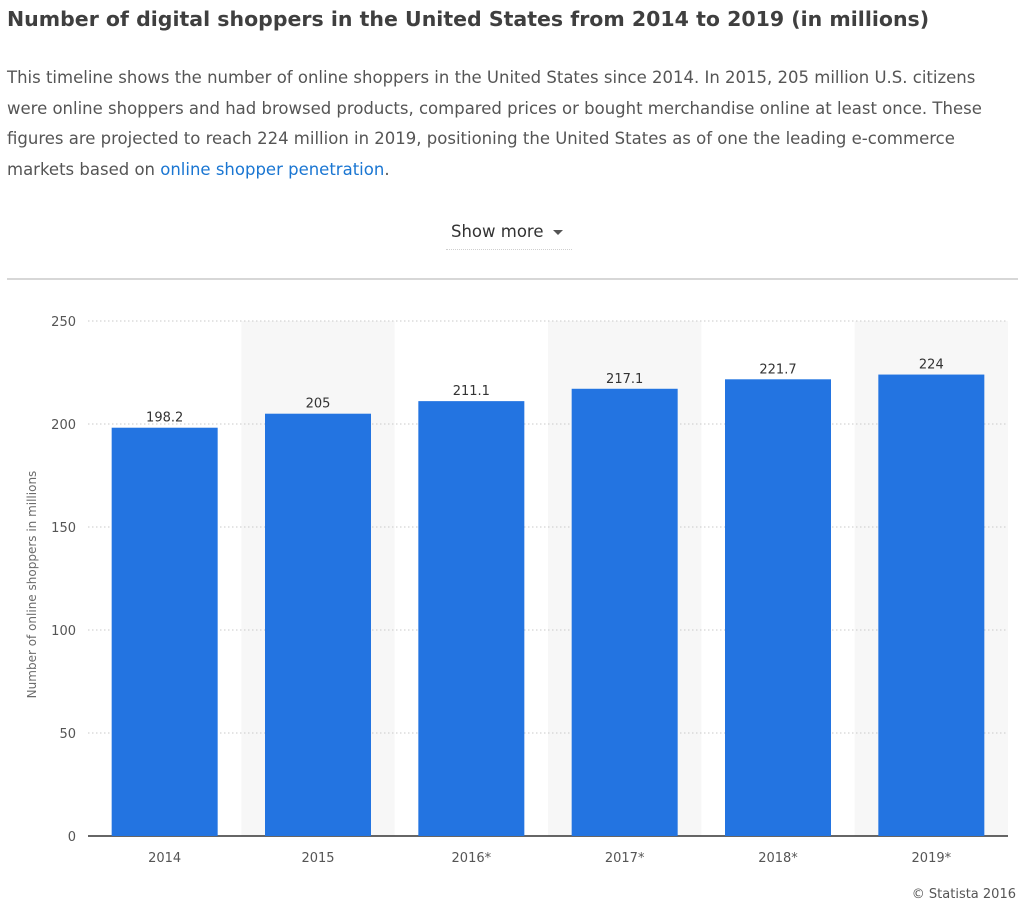 This screenshot has height=913, width=1024. I want to click on caret-down-icon, so click(557, 232).